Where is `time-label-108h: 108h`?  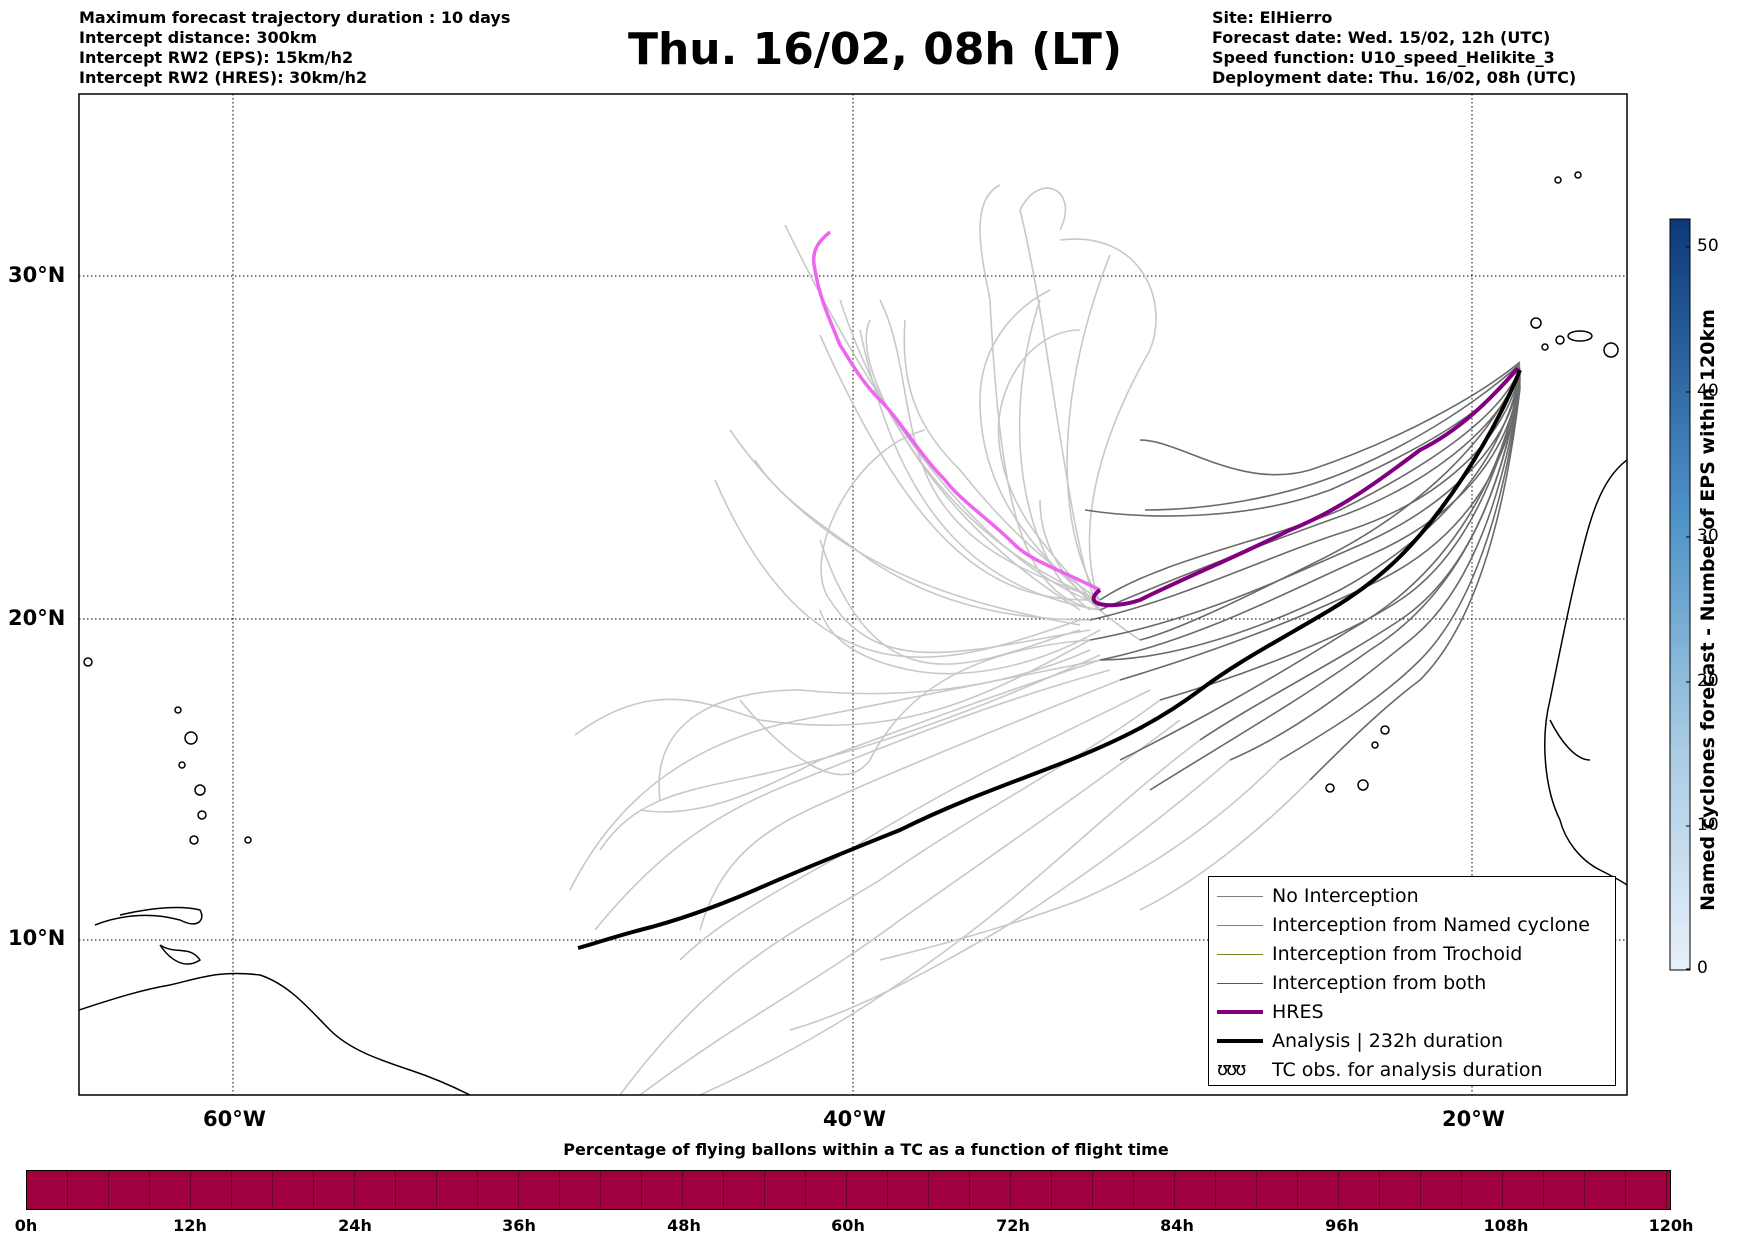 time-label-108h: 108h is located at coordinates (1506, 1225).